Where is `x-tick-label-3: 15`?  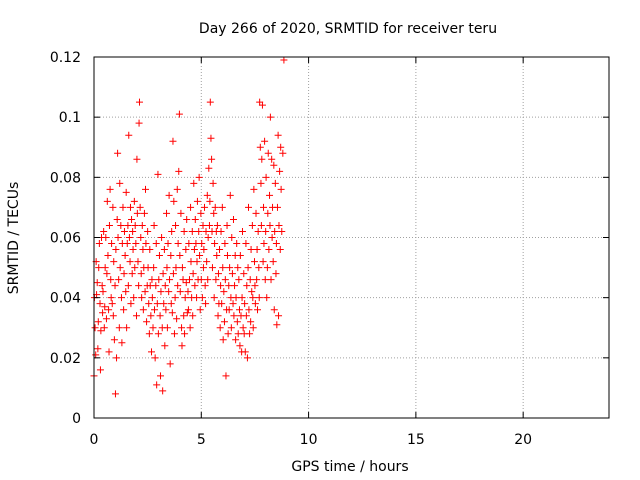 x-tick-label-3: 15 is located at coordinates (416, 440).